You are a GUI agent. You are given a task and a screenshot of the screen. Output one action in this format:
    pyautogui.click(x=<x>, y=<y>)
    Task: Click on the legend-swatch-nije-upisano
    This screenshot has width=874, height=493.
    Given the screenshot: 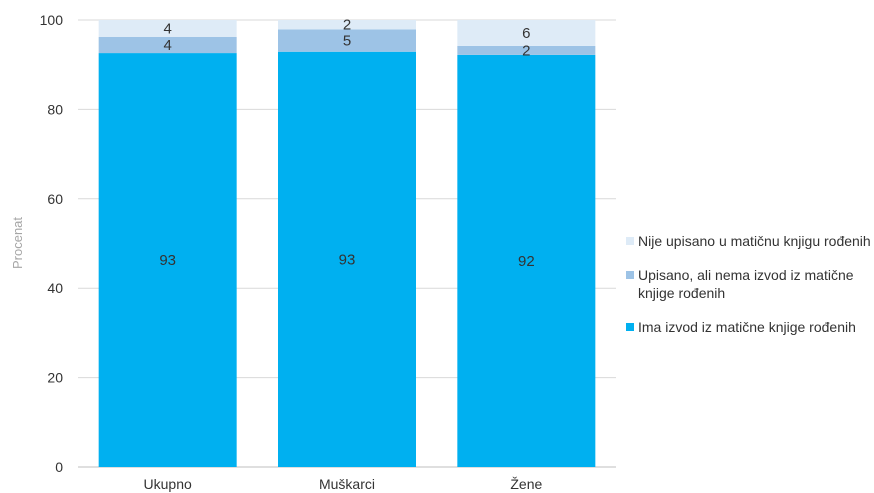 What is the action you would take?
    pyautogui.click(x=630, y=241)
    